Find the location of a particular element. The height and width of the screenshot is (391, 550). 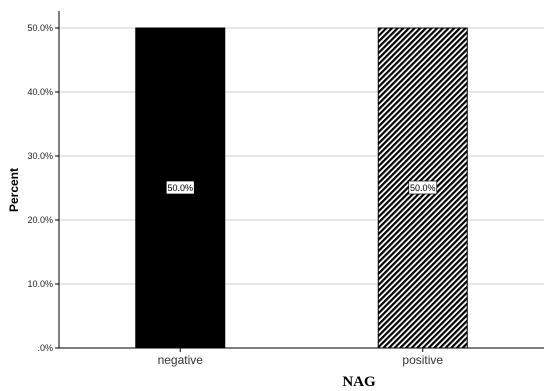

x-tick-label: positive is located at coordinates (422, 360).